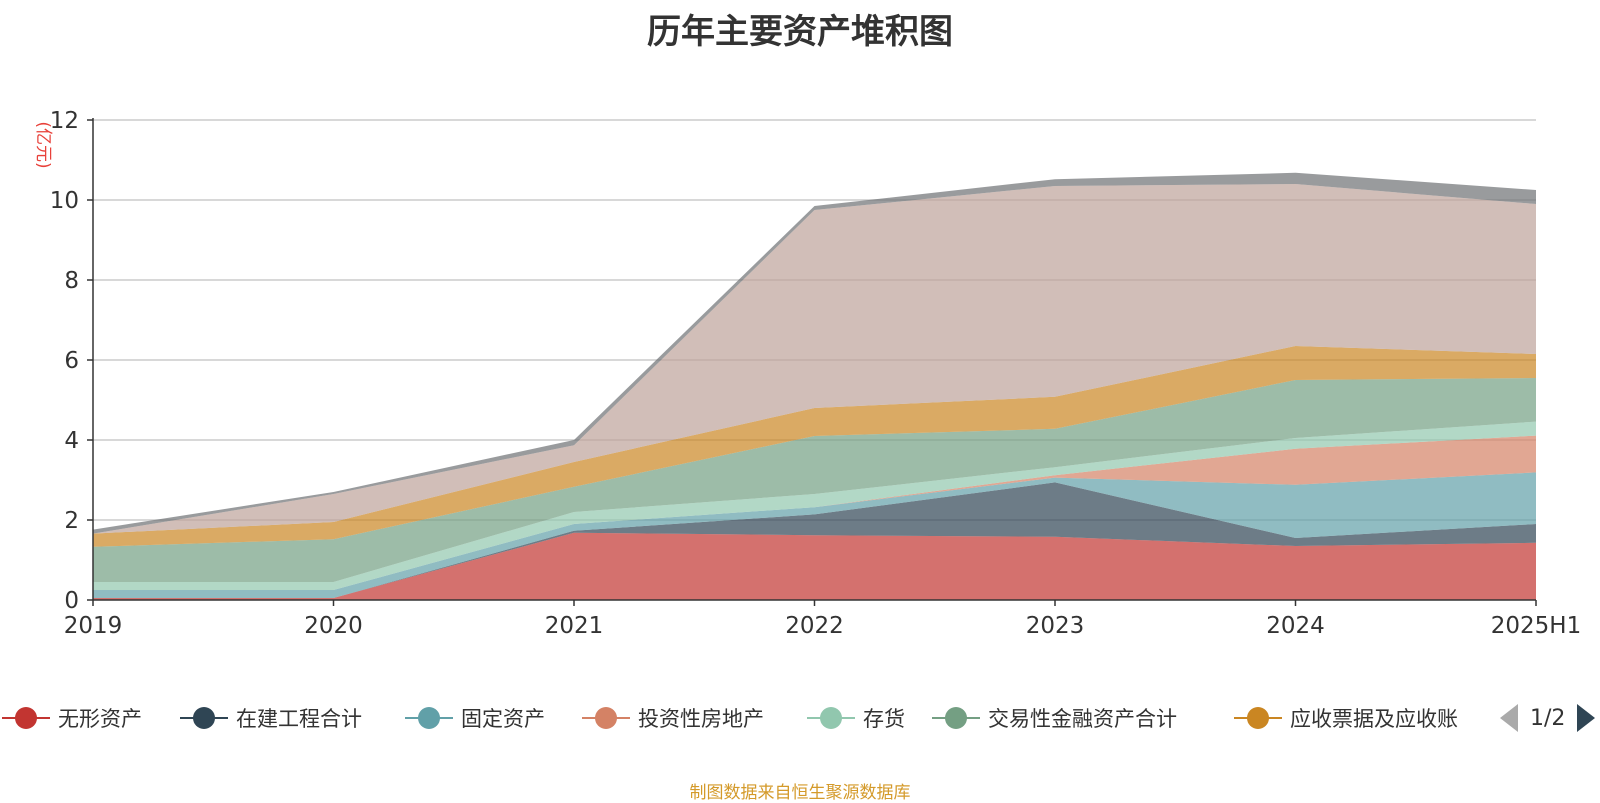 The height and width of the screenshot is (803, 1600). I want to click on y-axis-tick-label: 0, so click(71, 601).